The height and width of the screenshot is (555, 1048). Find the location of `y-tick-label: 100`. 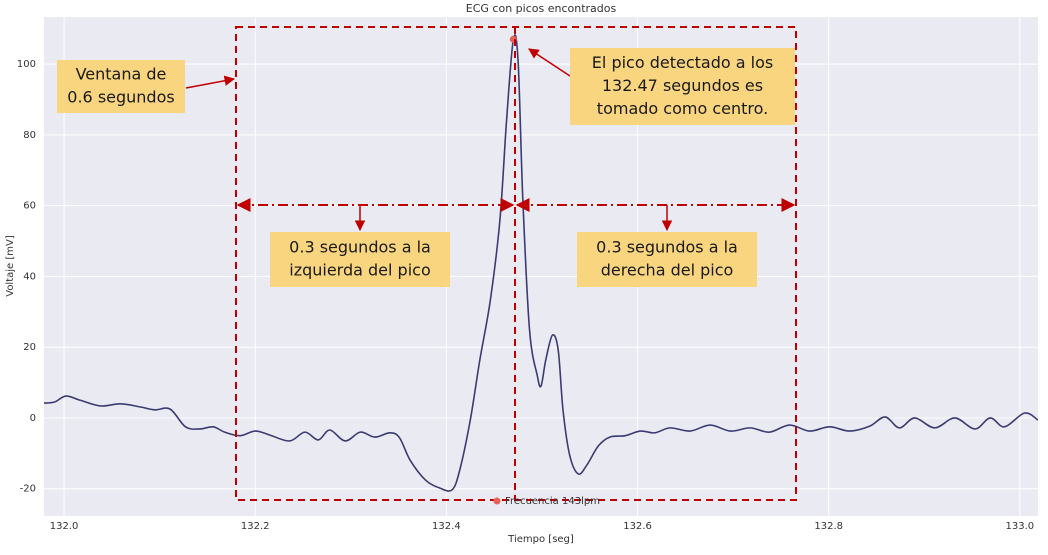

y-tick-label: 100 is located at coordinates (26, 64).